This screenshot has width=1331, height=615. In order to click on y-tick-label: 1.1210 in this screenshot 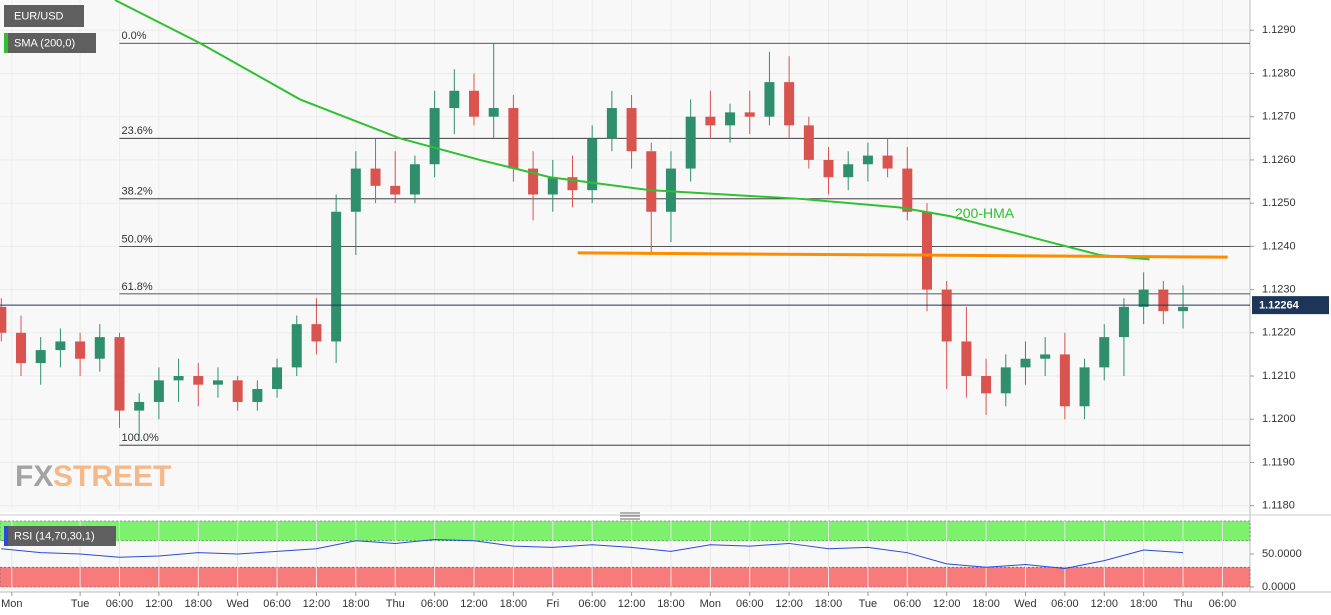, I will do `click(1279, 376)`.